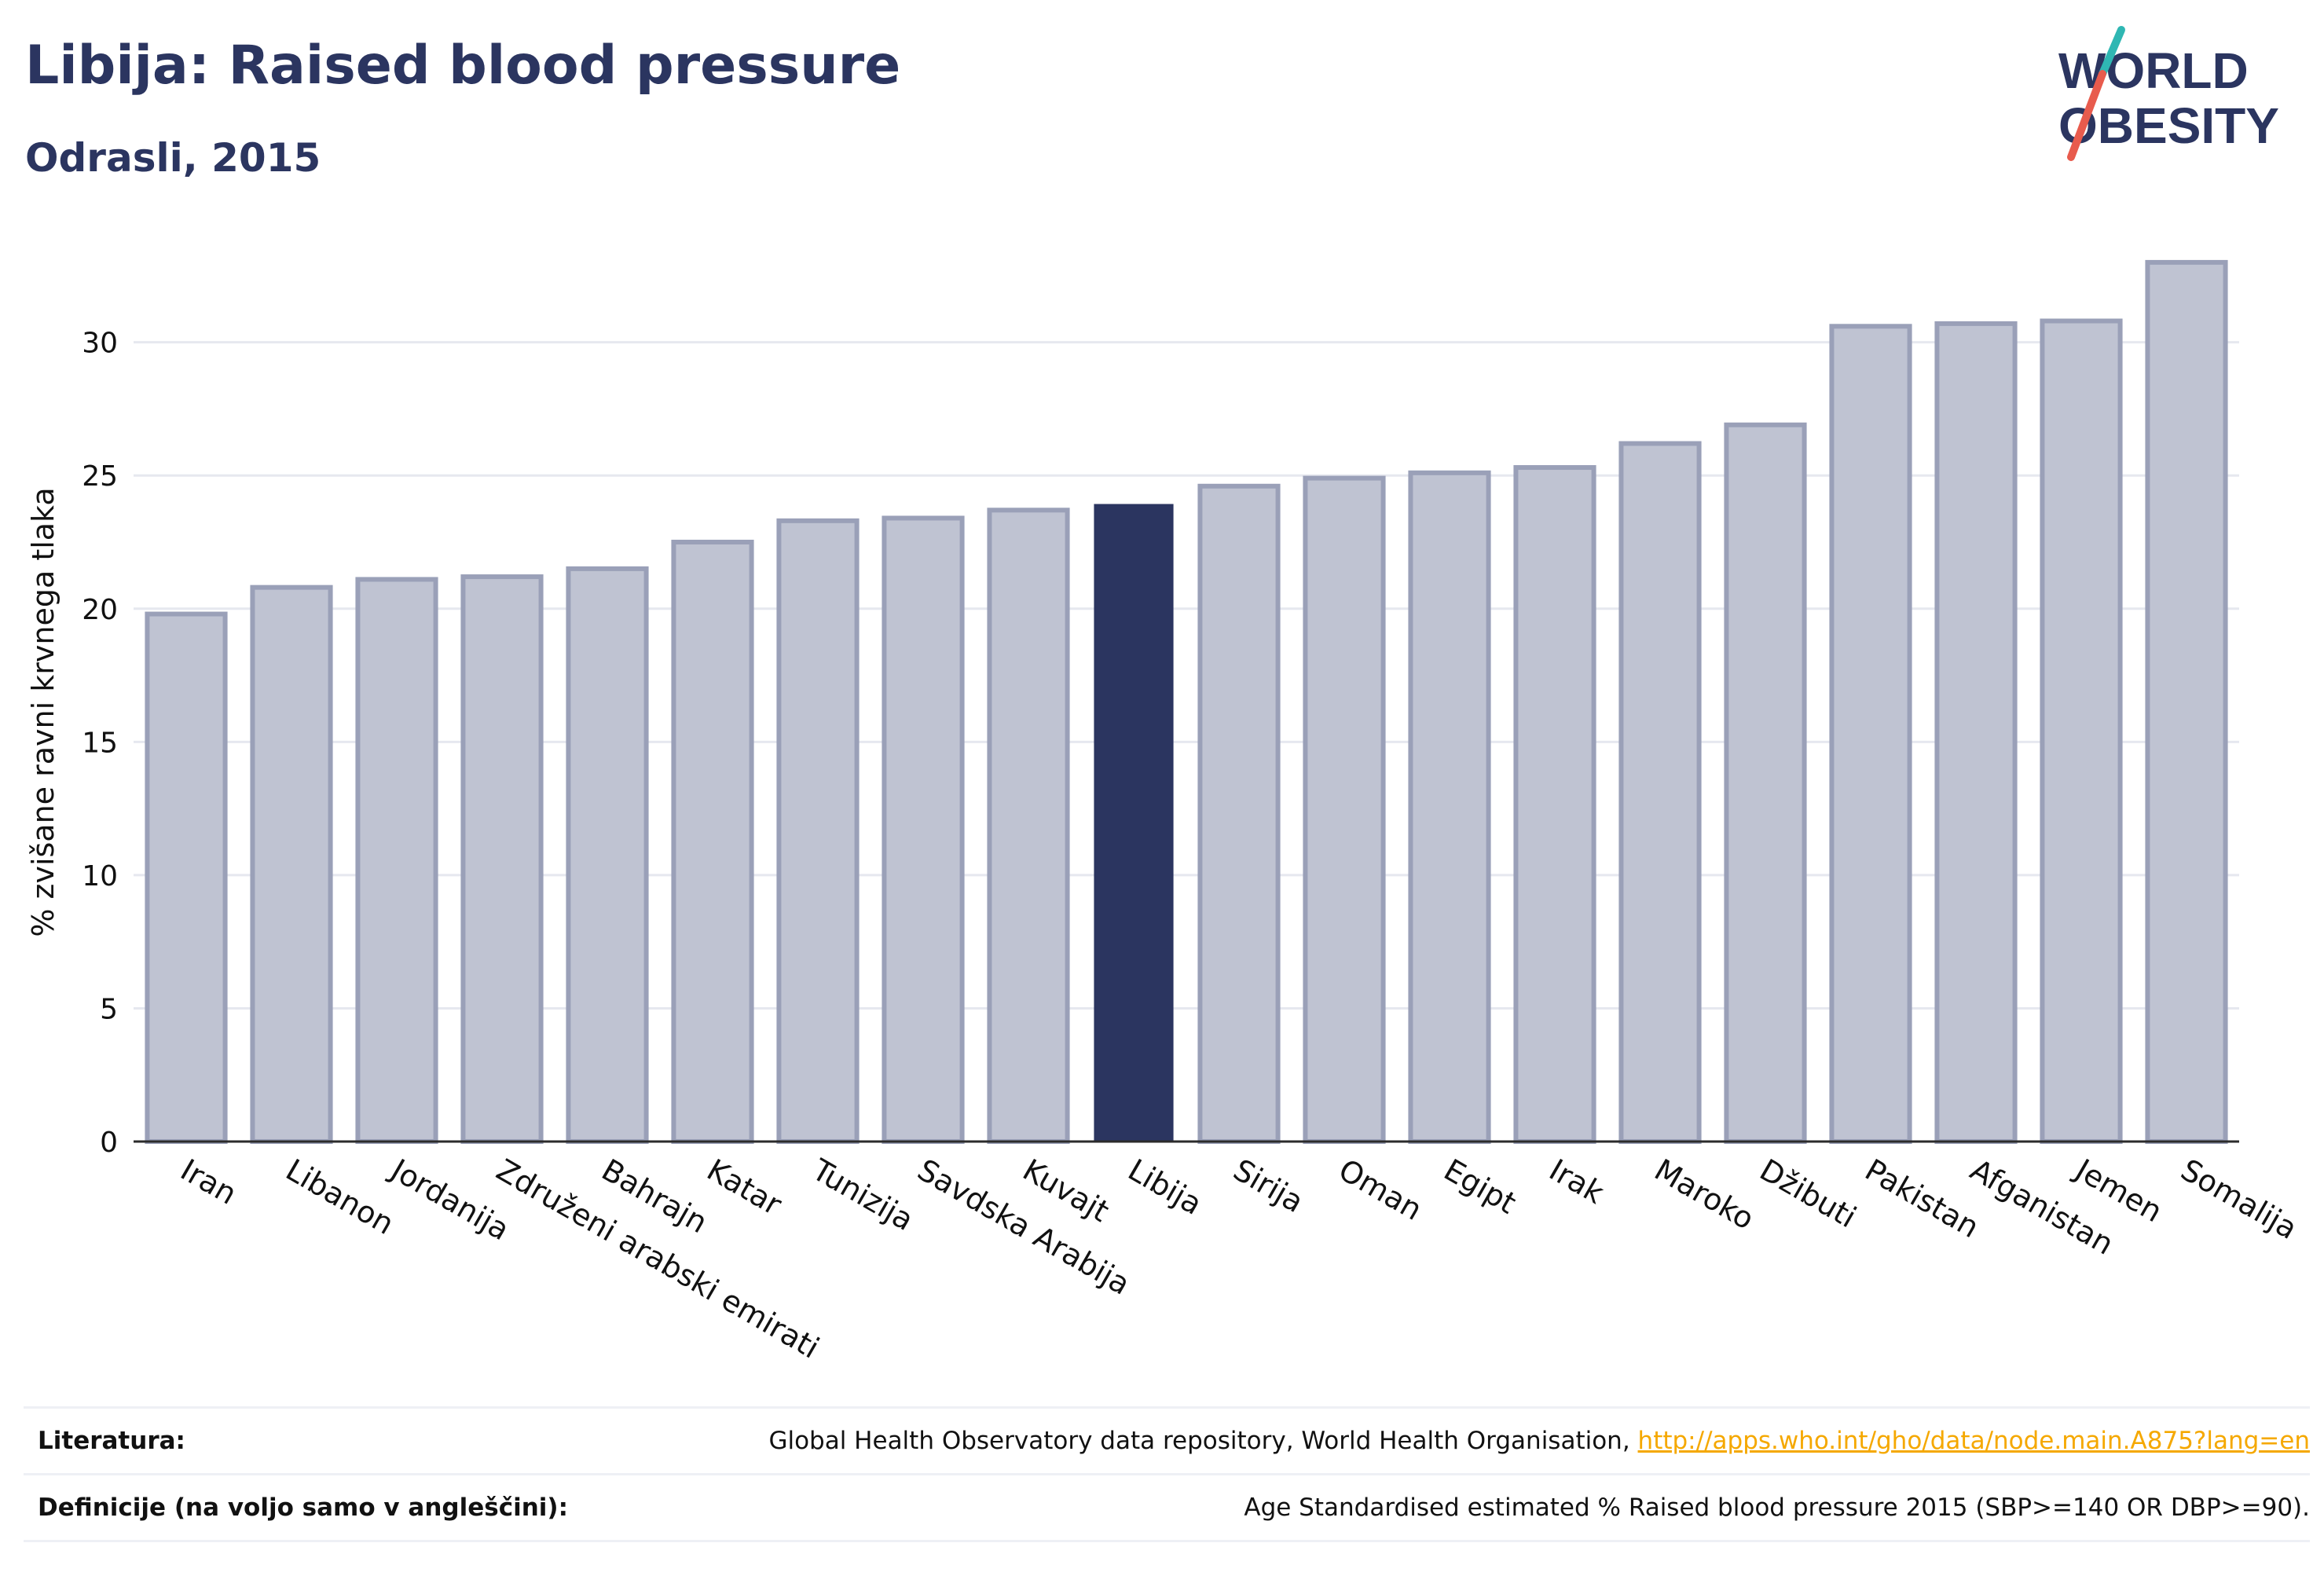 The width and height of the screenshot is (2324, 1576). I want to click on x-tick-label: Oman, so click(1380, 1190).